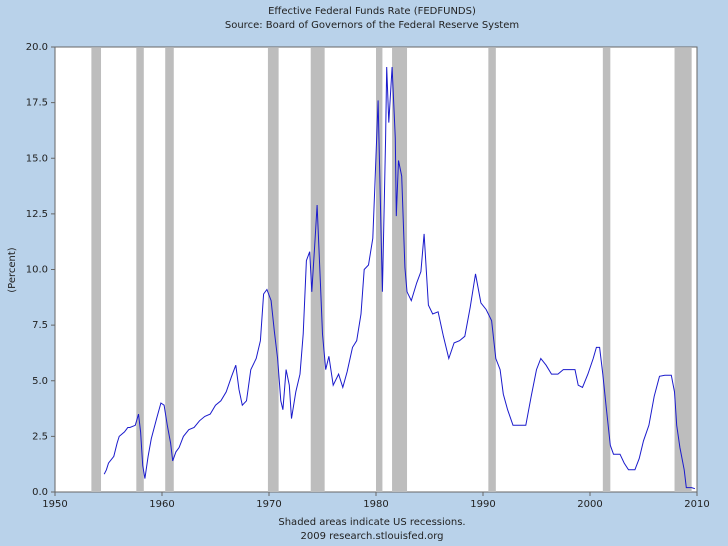  What do you see at coordinates (40, 492) in the screenshot?
I see `y-tick-label: 0.0` at bounding box center [40, 492].